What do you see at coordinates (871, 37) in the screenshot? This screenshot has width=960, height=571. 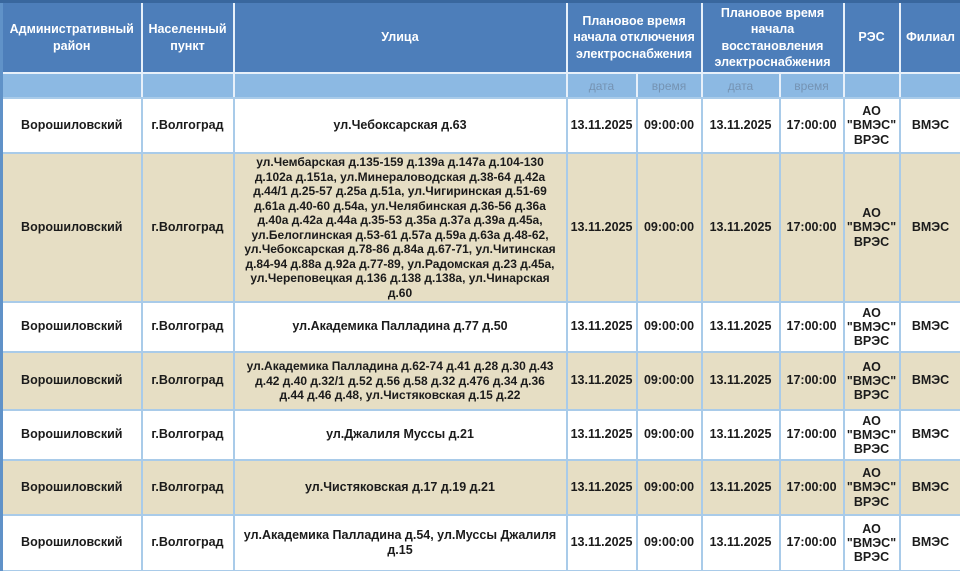 I see `col-header-res: РЭС` at bounding box center [871, 37].